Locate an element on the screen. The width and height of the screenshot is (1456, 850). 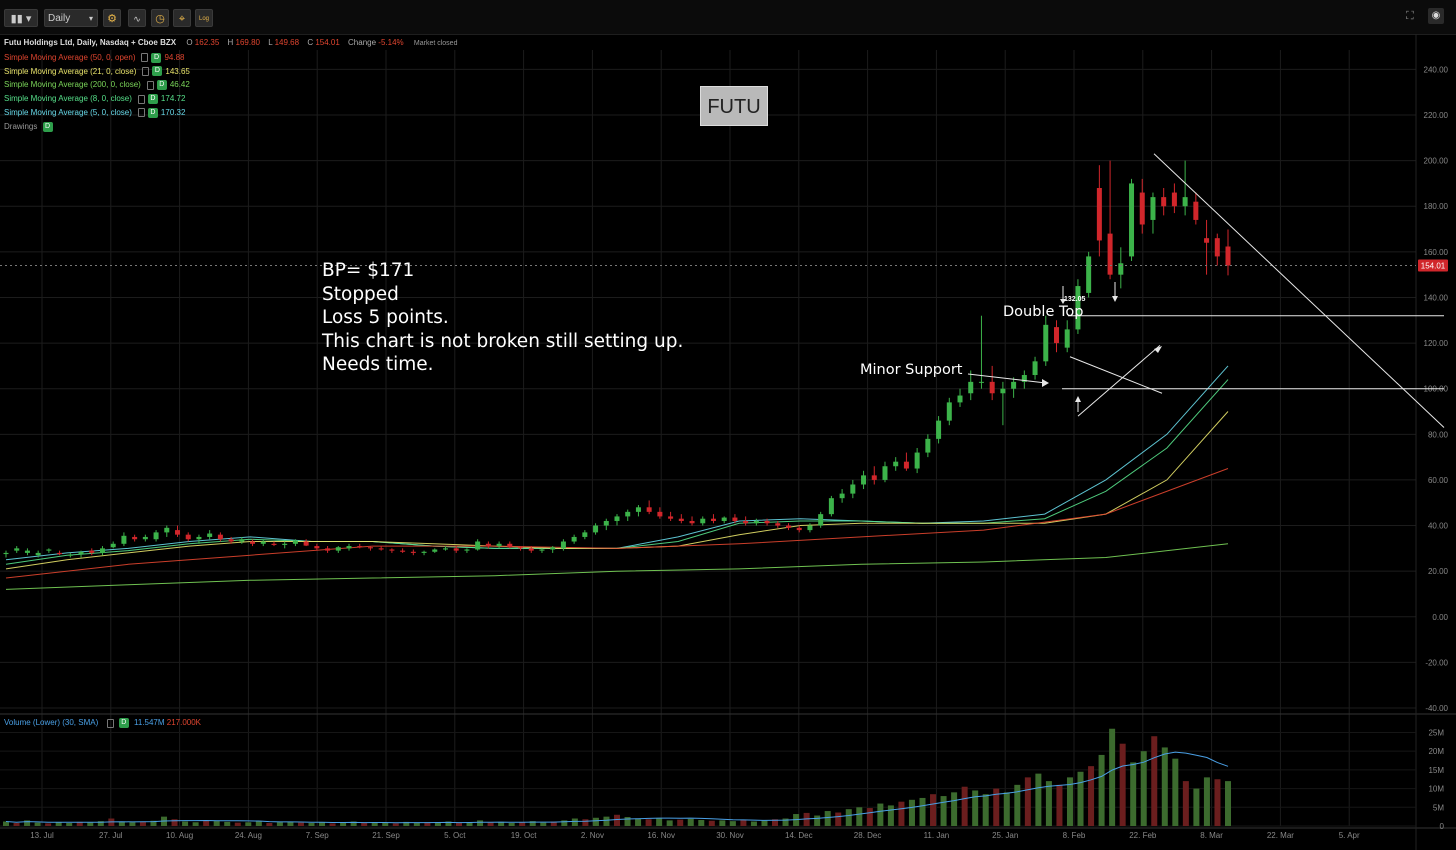
x-tick-label: 19. Oct is located at coordinates (524, 835).